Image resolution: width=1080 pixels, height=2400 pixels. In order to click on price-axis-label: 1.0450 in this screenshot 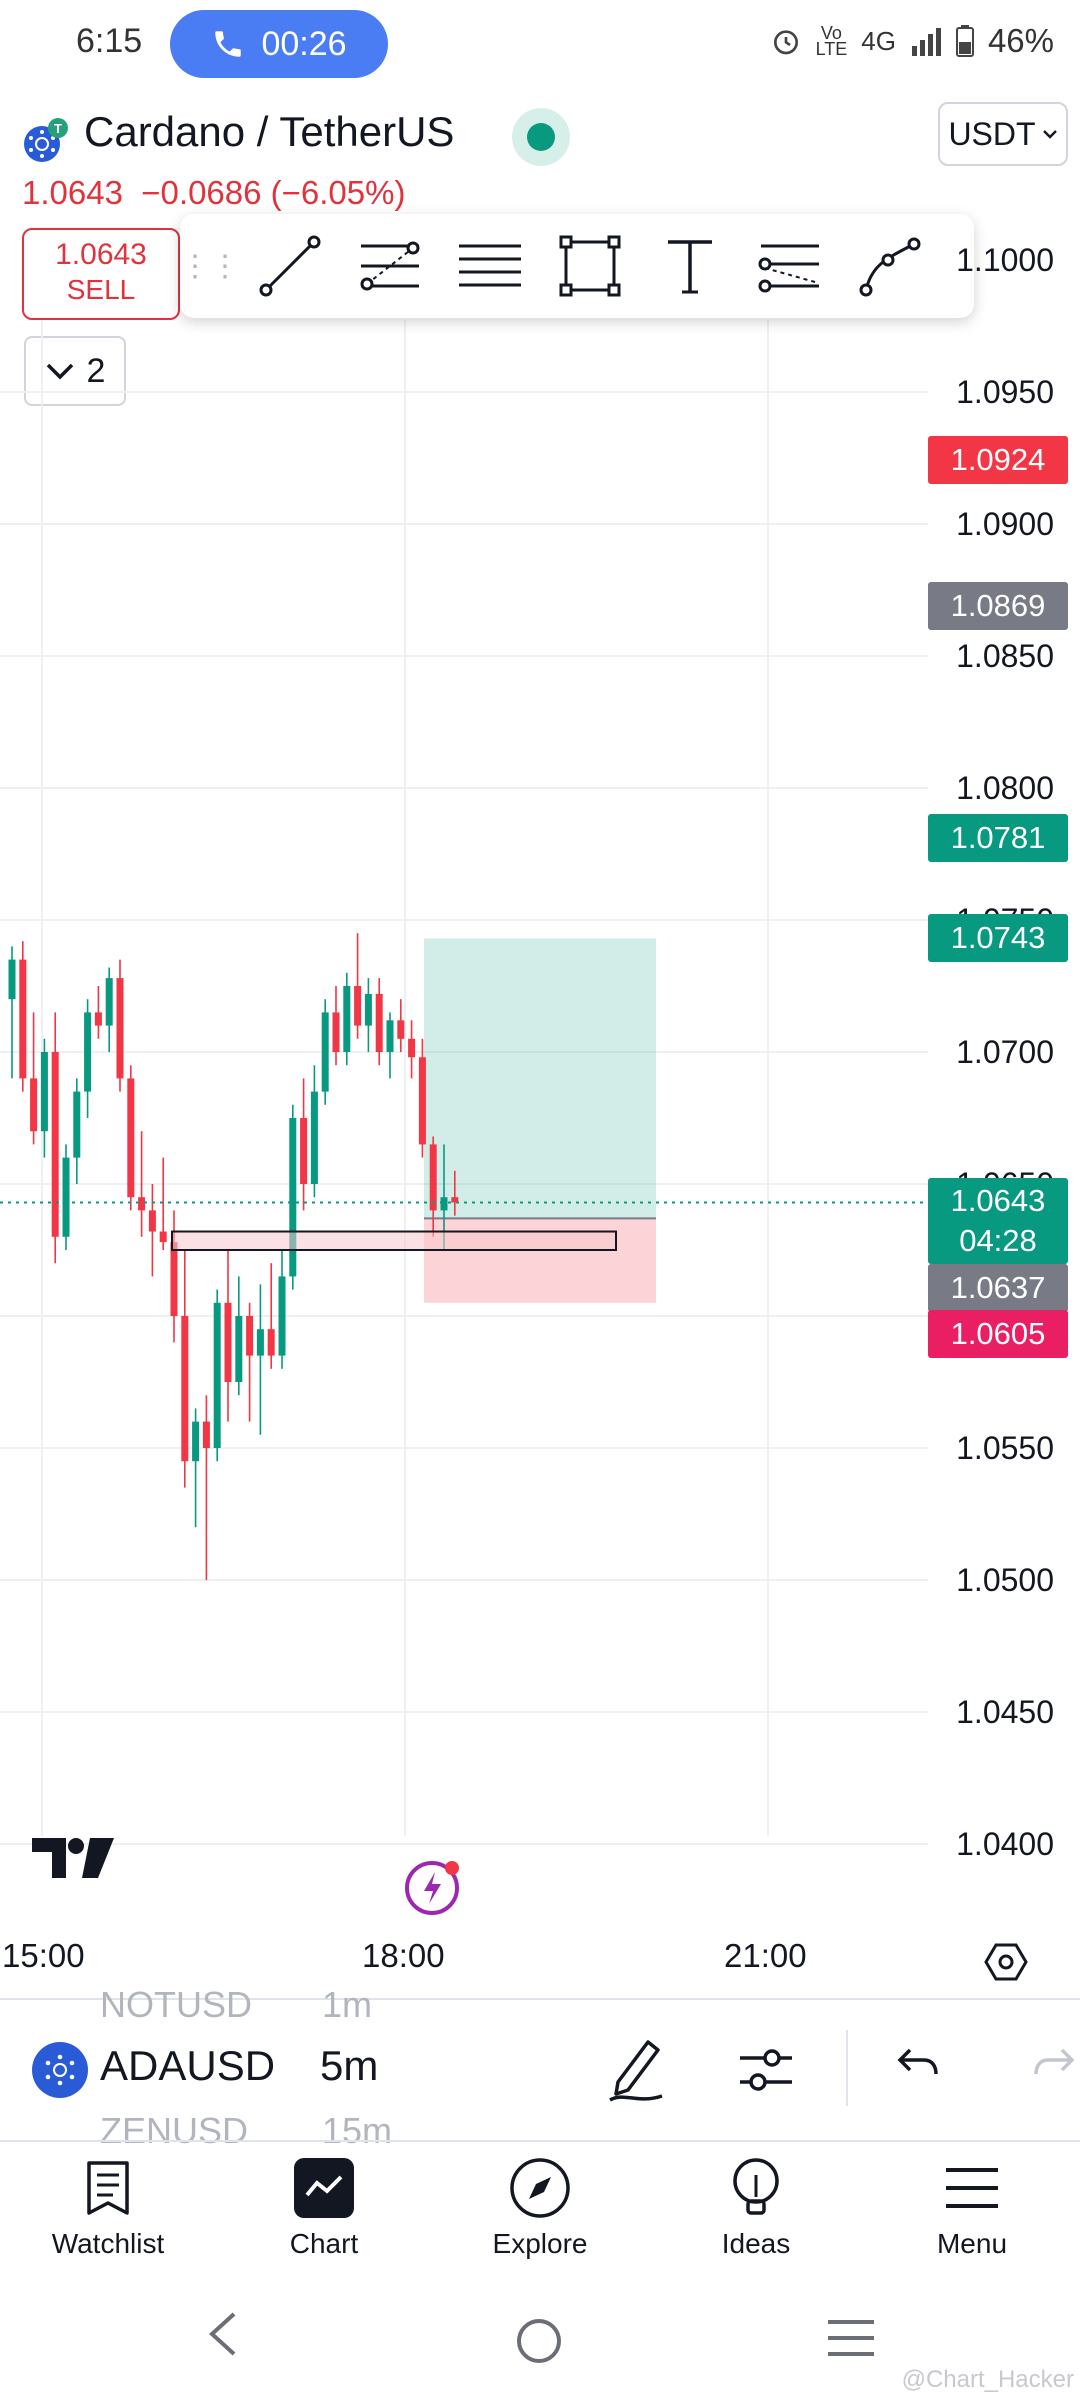, I will do `click(1005, 1712)`.